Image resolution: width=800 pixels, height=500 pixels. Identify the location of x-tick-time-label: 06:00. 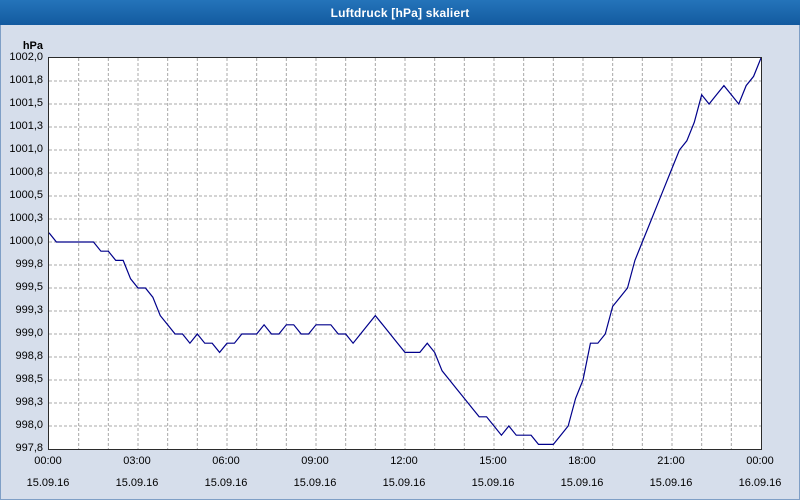
(226, 461).